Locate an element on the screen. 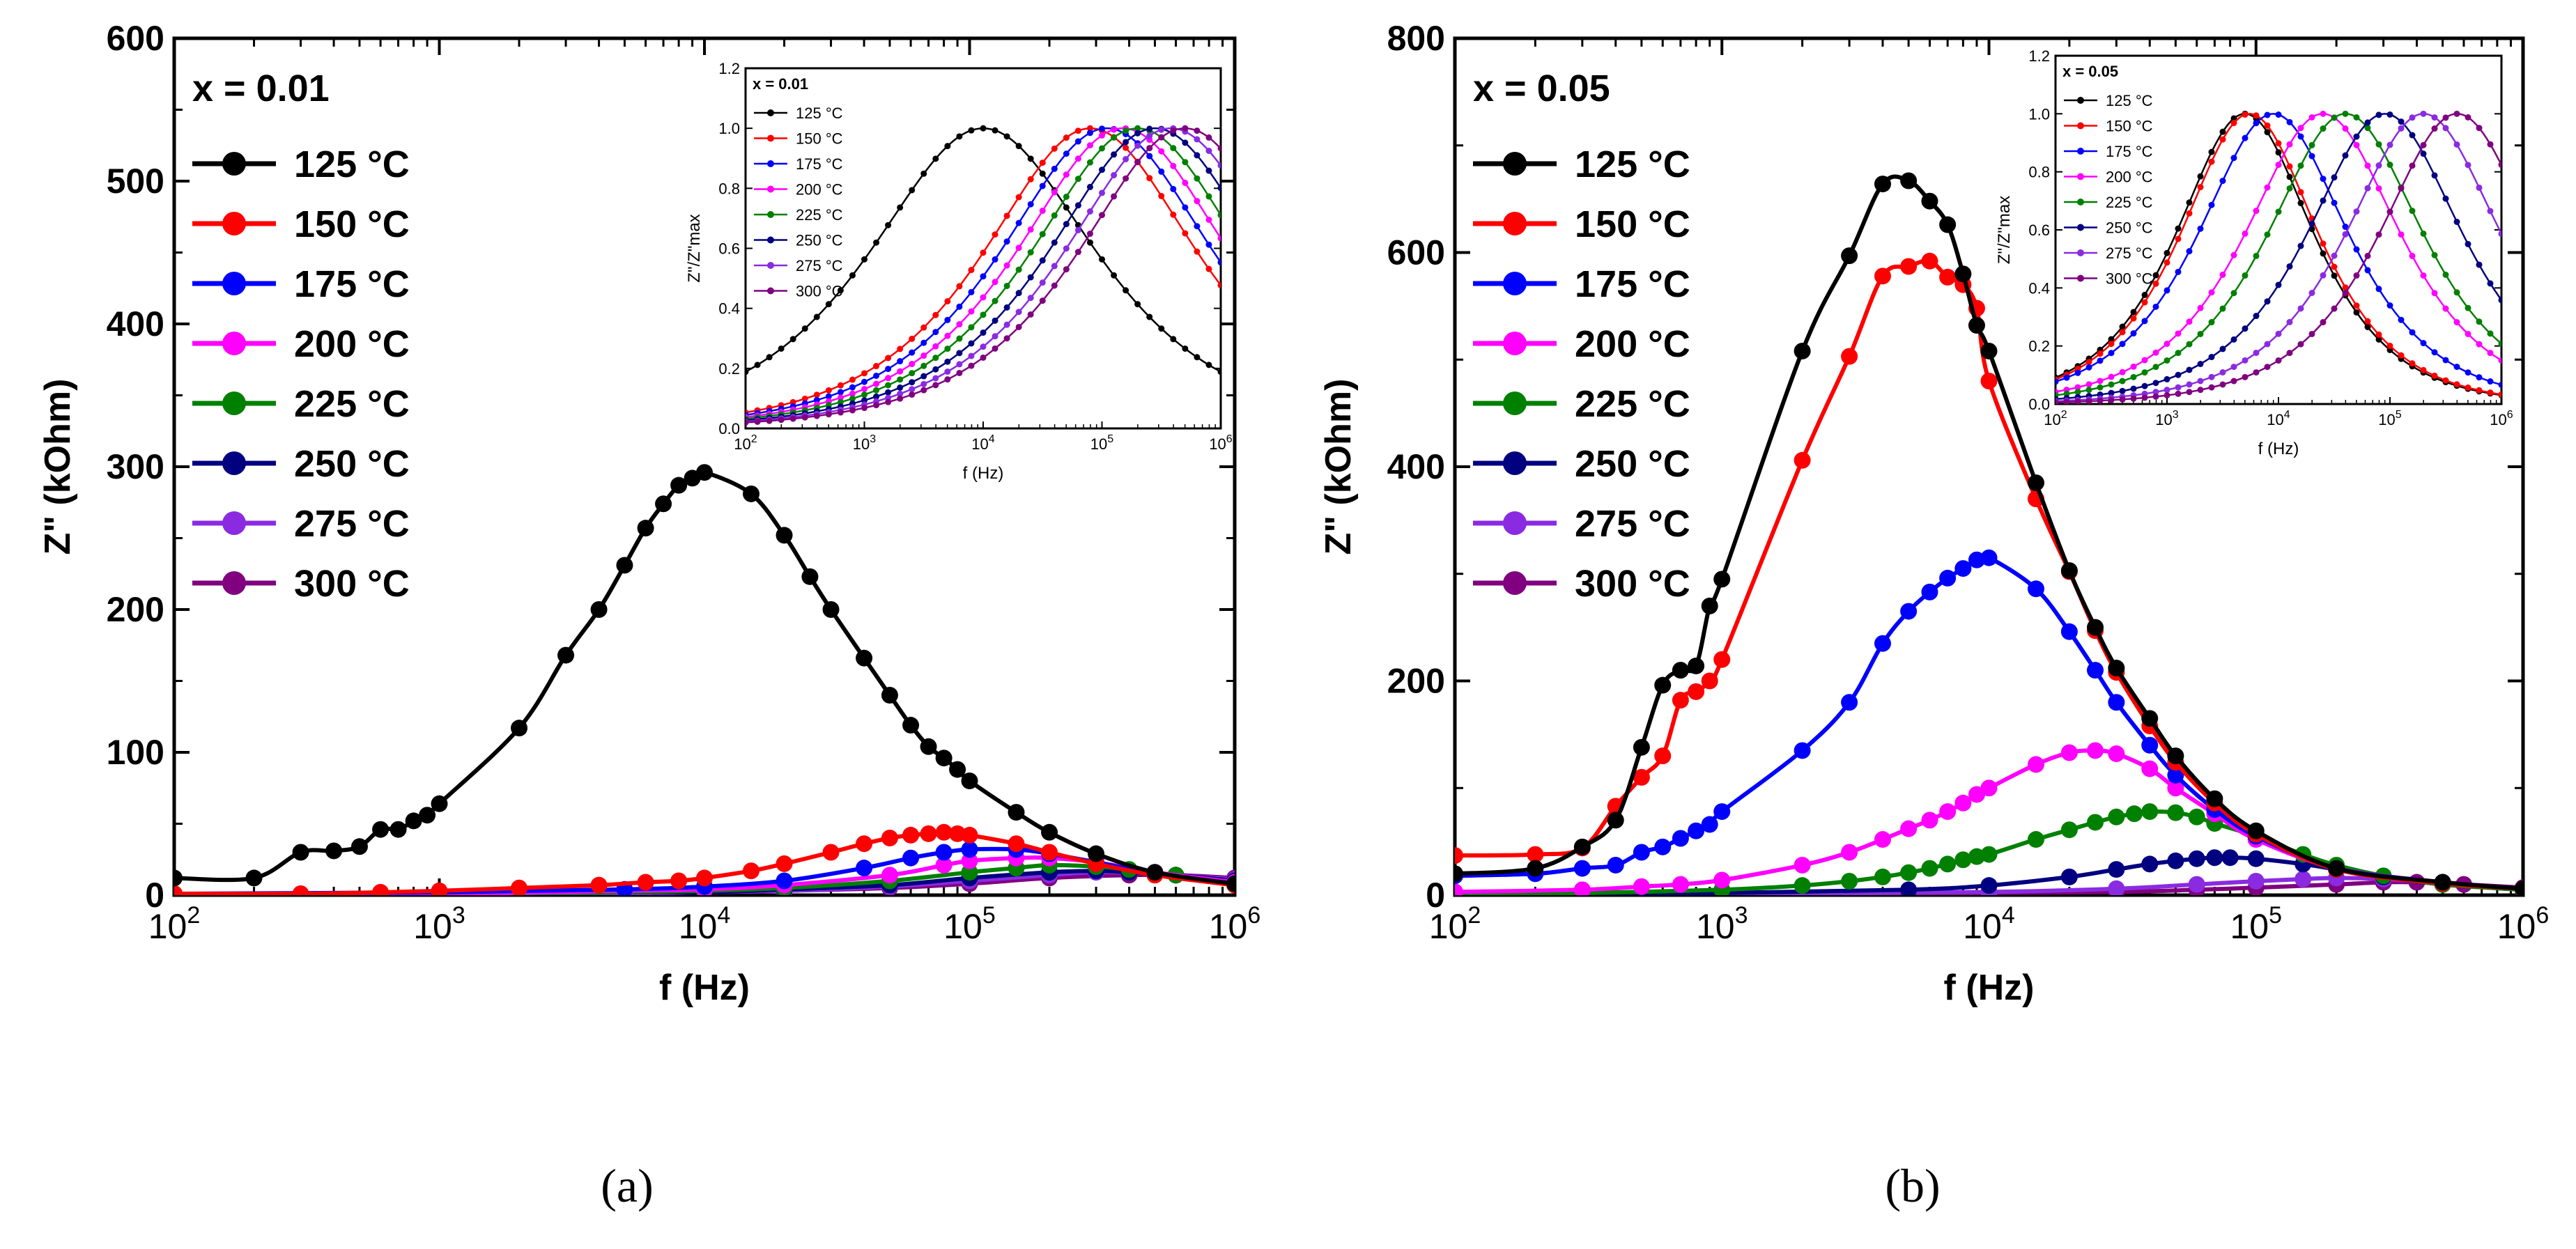  x-tick-label: 10⁴ is located at coordinates (705, 924).